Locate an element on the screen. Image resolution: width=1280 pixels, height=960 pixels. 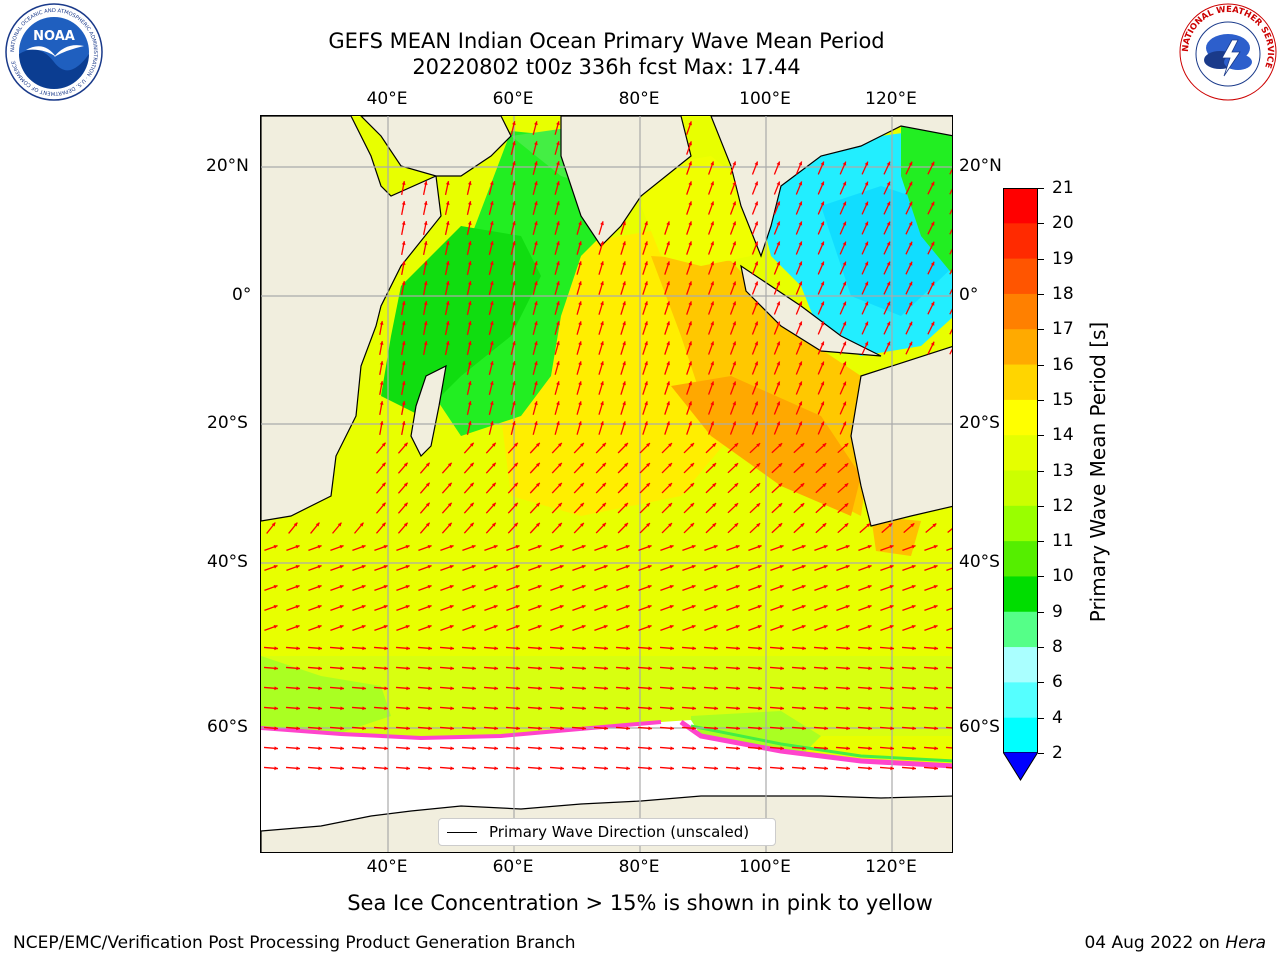
colorbar-tick-label: 6 is located at coordinates (1057, 682).